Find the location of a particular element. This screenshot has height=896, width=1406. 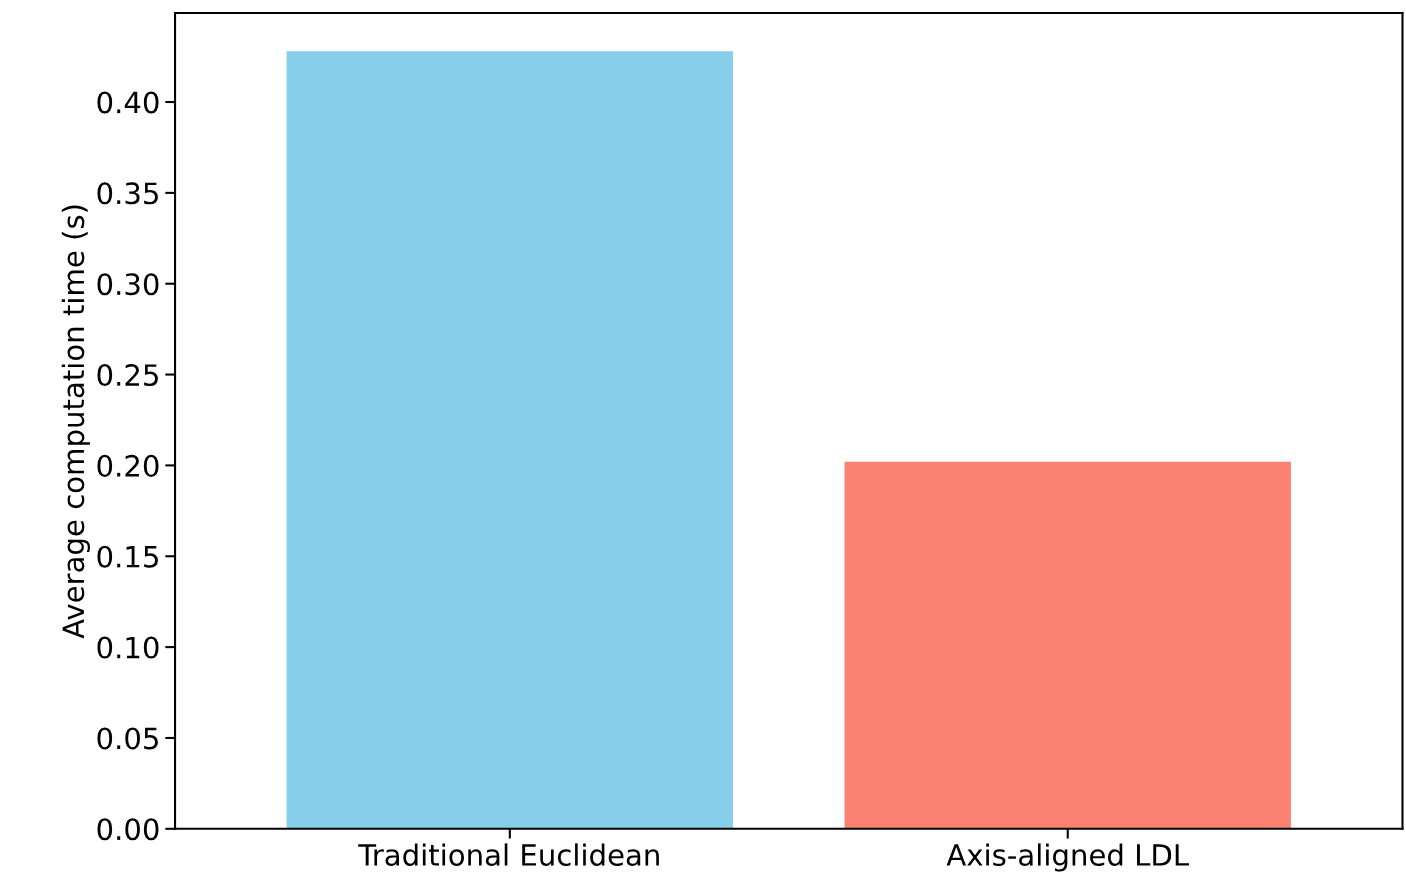

x-tick-label: Axis-aligned LDL is located at coordinates (1067, 857).